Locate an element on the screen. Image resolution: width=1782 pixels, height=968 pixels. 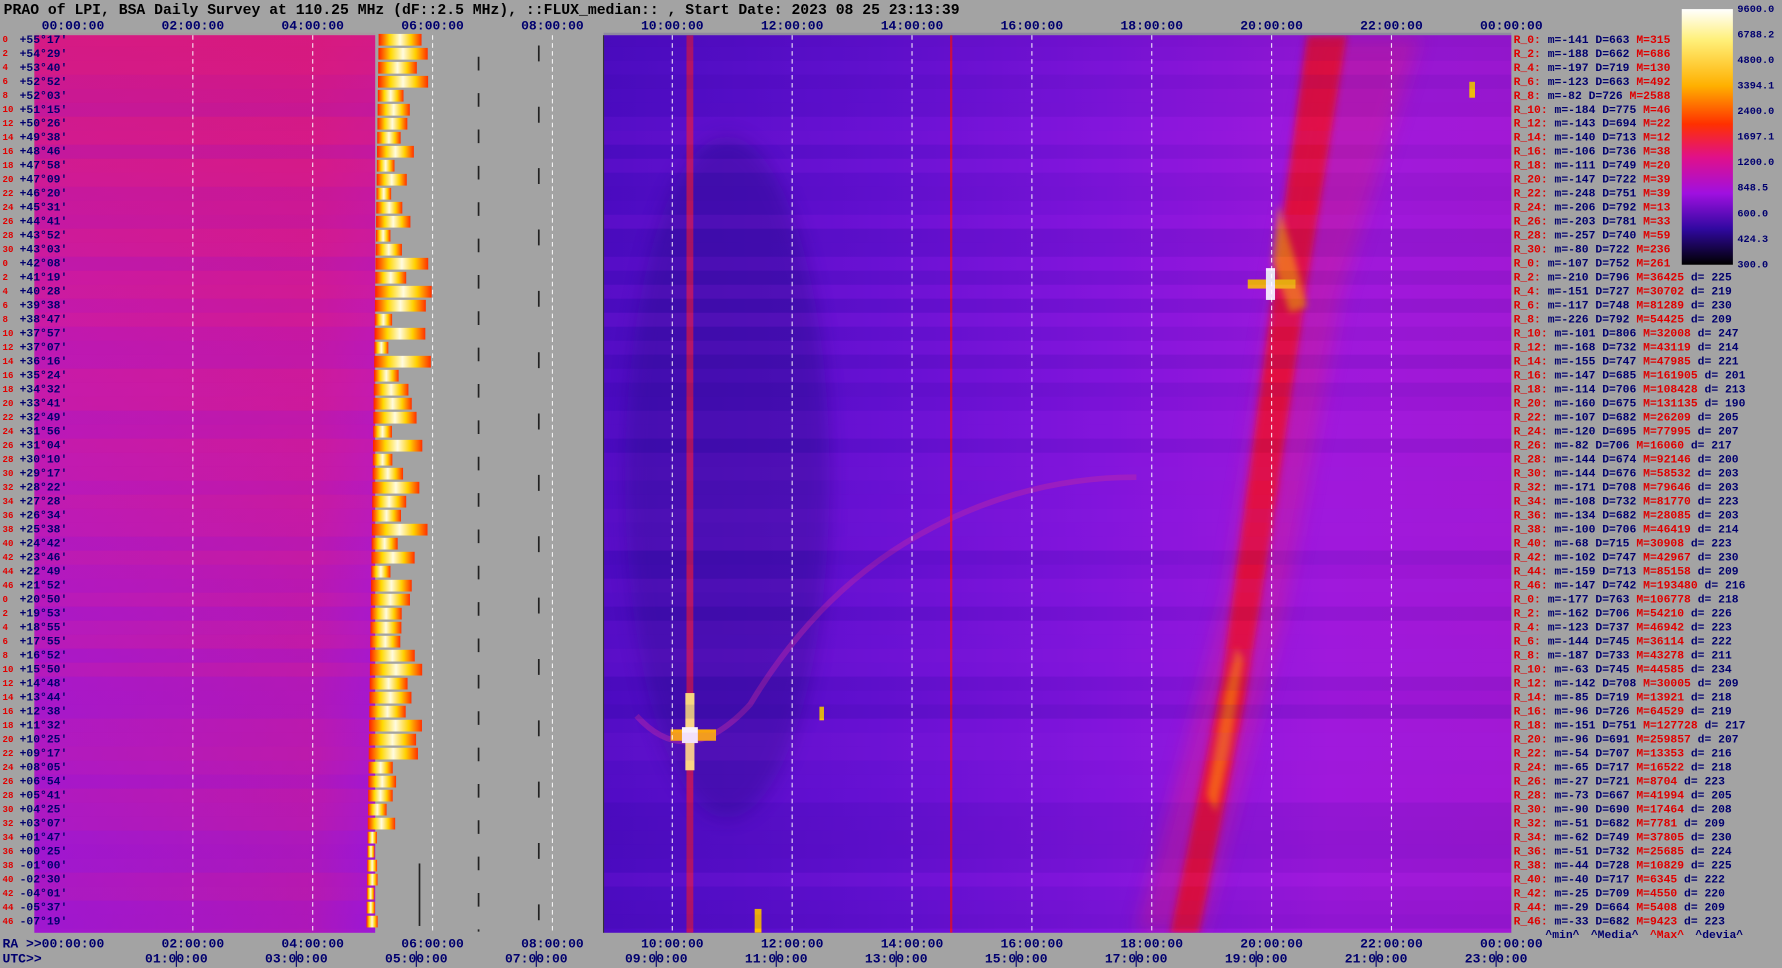
ra-label: 02:00:00 is located at coordinates (193, 944).